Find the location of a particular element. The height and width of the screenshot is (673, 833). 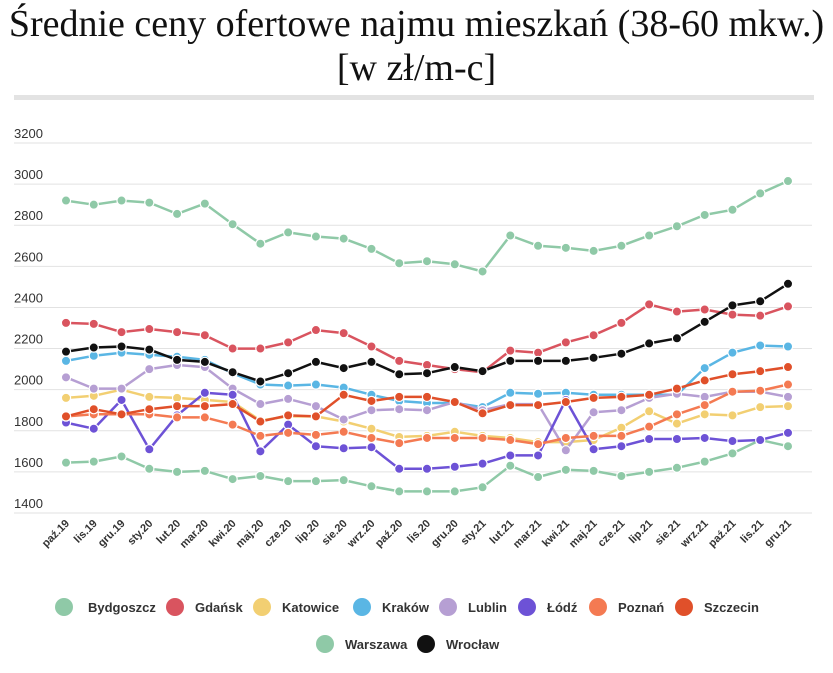

title-divider is located at coordinates (414, 97).